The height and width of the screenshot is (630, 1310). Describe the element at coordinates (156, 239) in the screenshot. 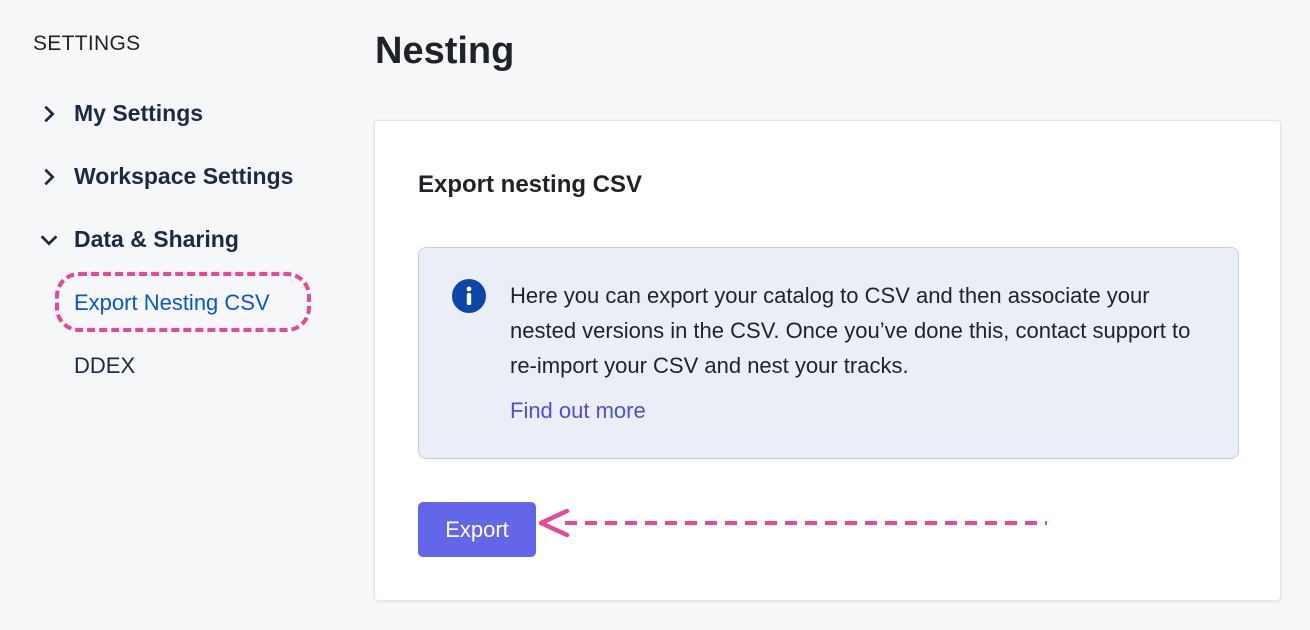

I see `sidebar-item-label: Data & Sharing` at that location.